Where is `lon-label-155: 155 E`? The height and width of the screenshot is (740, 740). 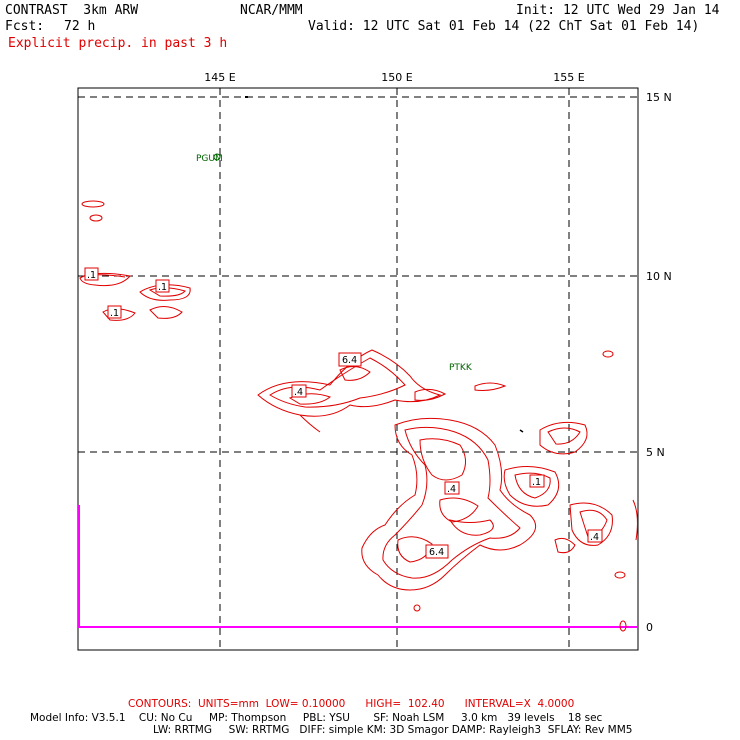
lon-label-155: 155 E is located at coordinates (568, 77).